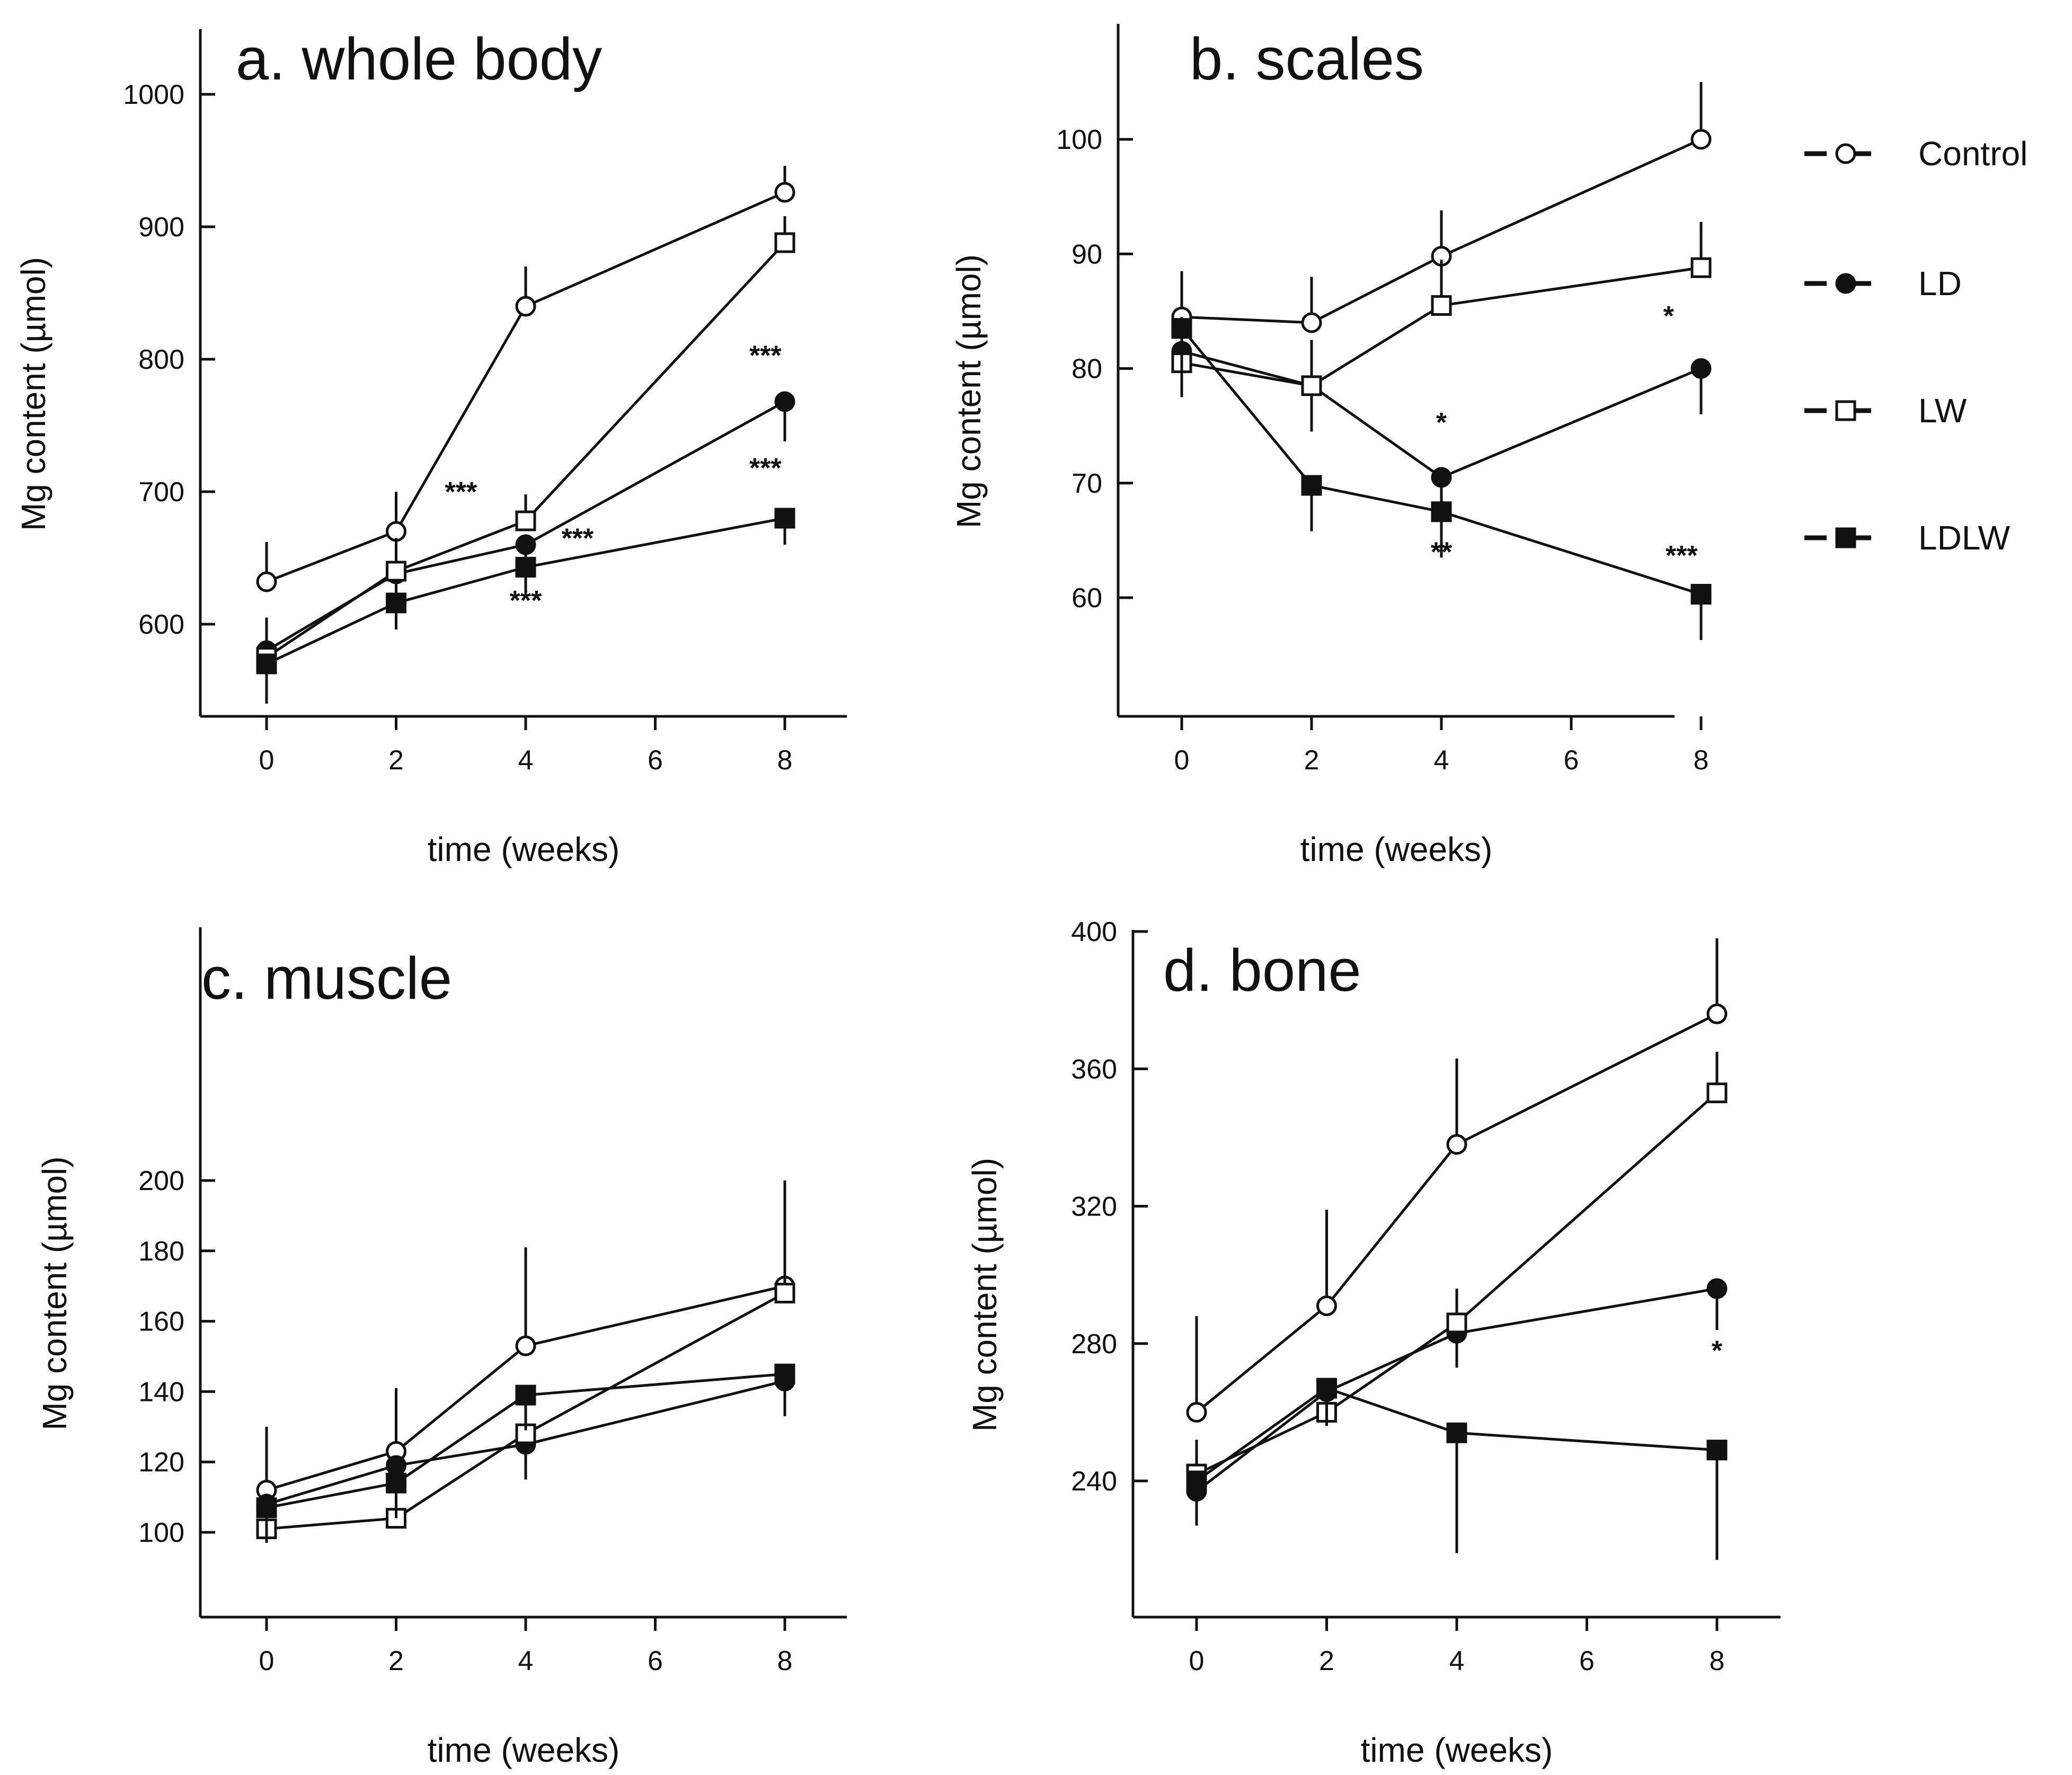 This screenshot has height=1775, width=2072. What do you see at coordinates (161, 227) in the screenshot?
I see `y-tick-label: 900` at bounding box center [161, 227].